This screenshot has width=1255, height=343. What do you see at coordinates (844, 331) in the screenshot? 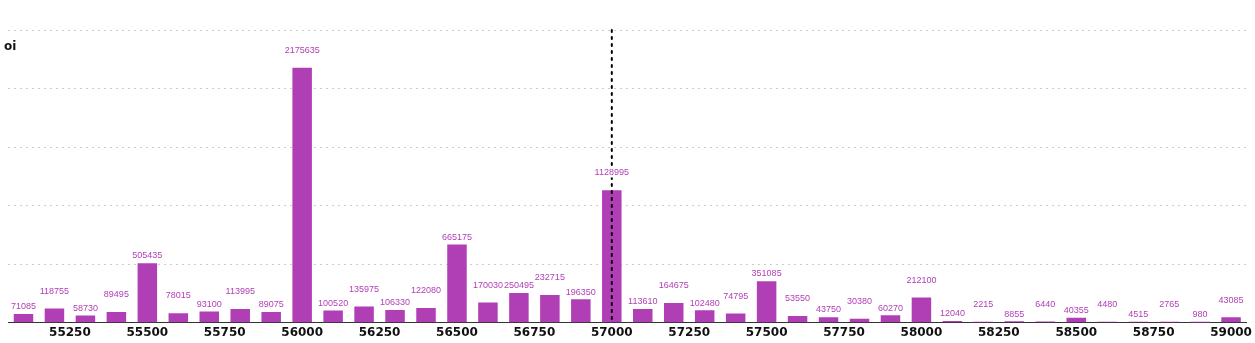
I see `x-tick-label: 57750` at bounding box center [844, 331].